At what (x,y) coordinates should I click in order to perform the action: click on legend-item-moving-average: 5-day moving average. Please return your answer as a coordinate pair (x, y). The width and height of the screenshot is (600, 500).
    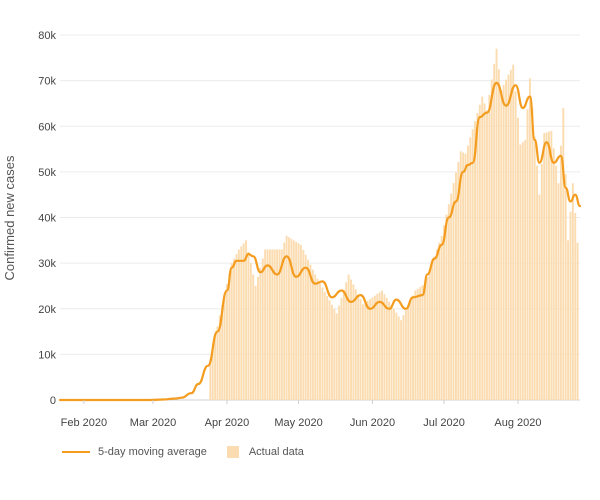
    Looking at the image, I should click on (134, 452).